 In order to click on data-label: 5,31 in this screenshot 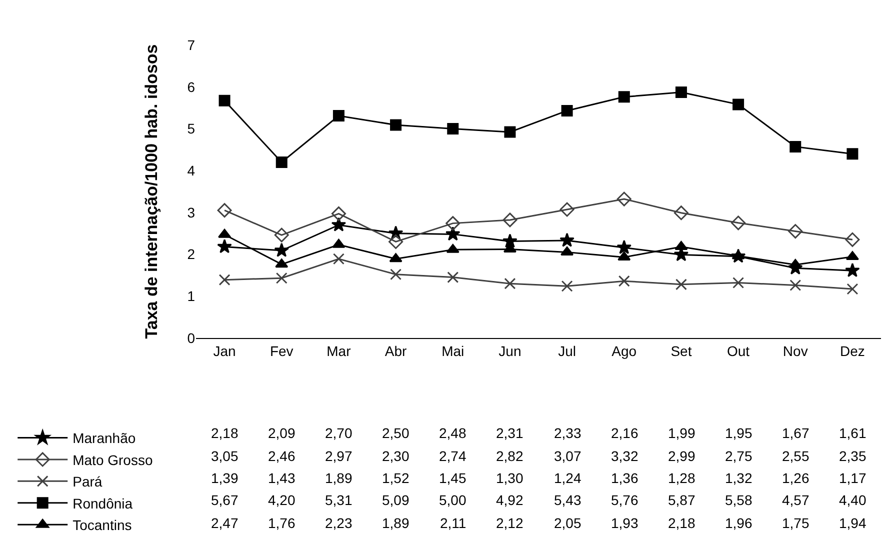, I will do `click(338, 500)`.